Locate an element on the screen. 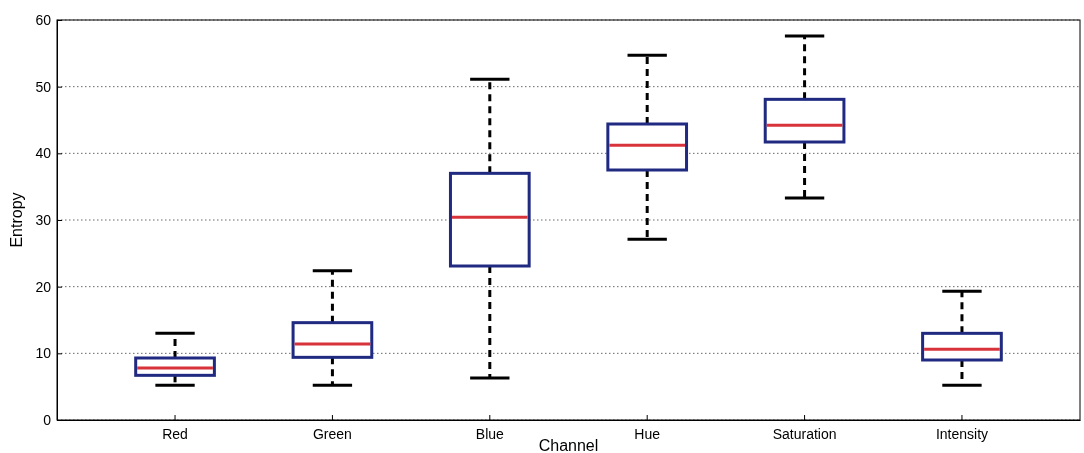 This screenshot has height=453, width=1084. y-tick-label: 30 is located at coordinates (43, 219).